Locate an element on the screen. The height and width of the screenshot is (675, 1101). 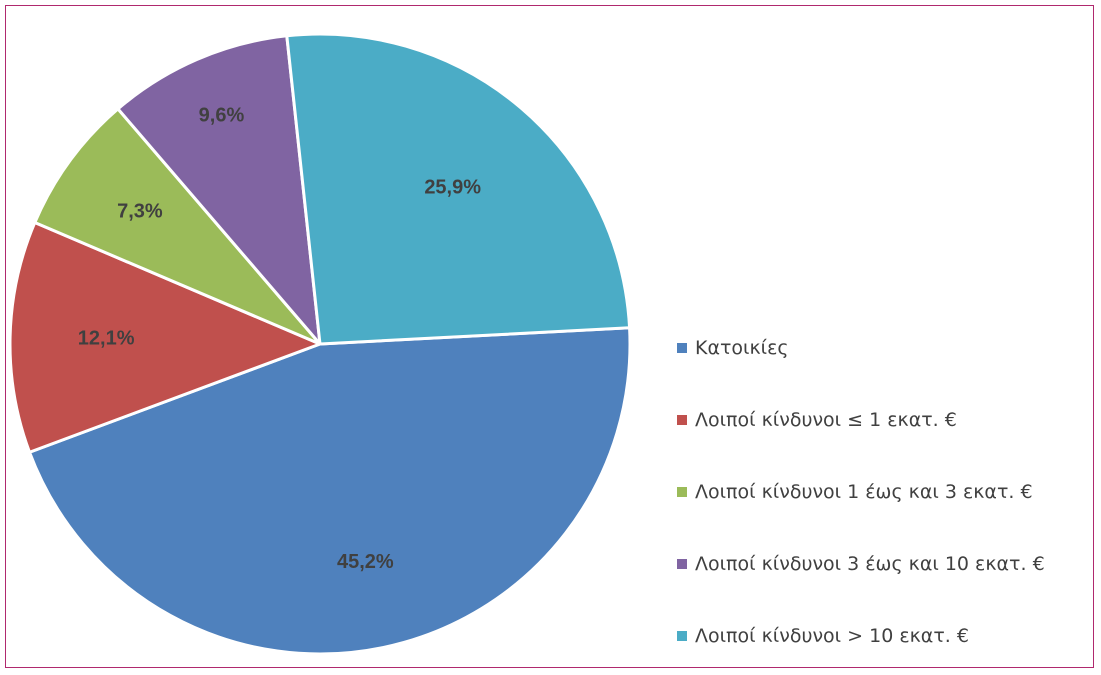
data-label-risks-3-to-10m: 9,6% is located at coordinates (222, 116).